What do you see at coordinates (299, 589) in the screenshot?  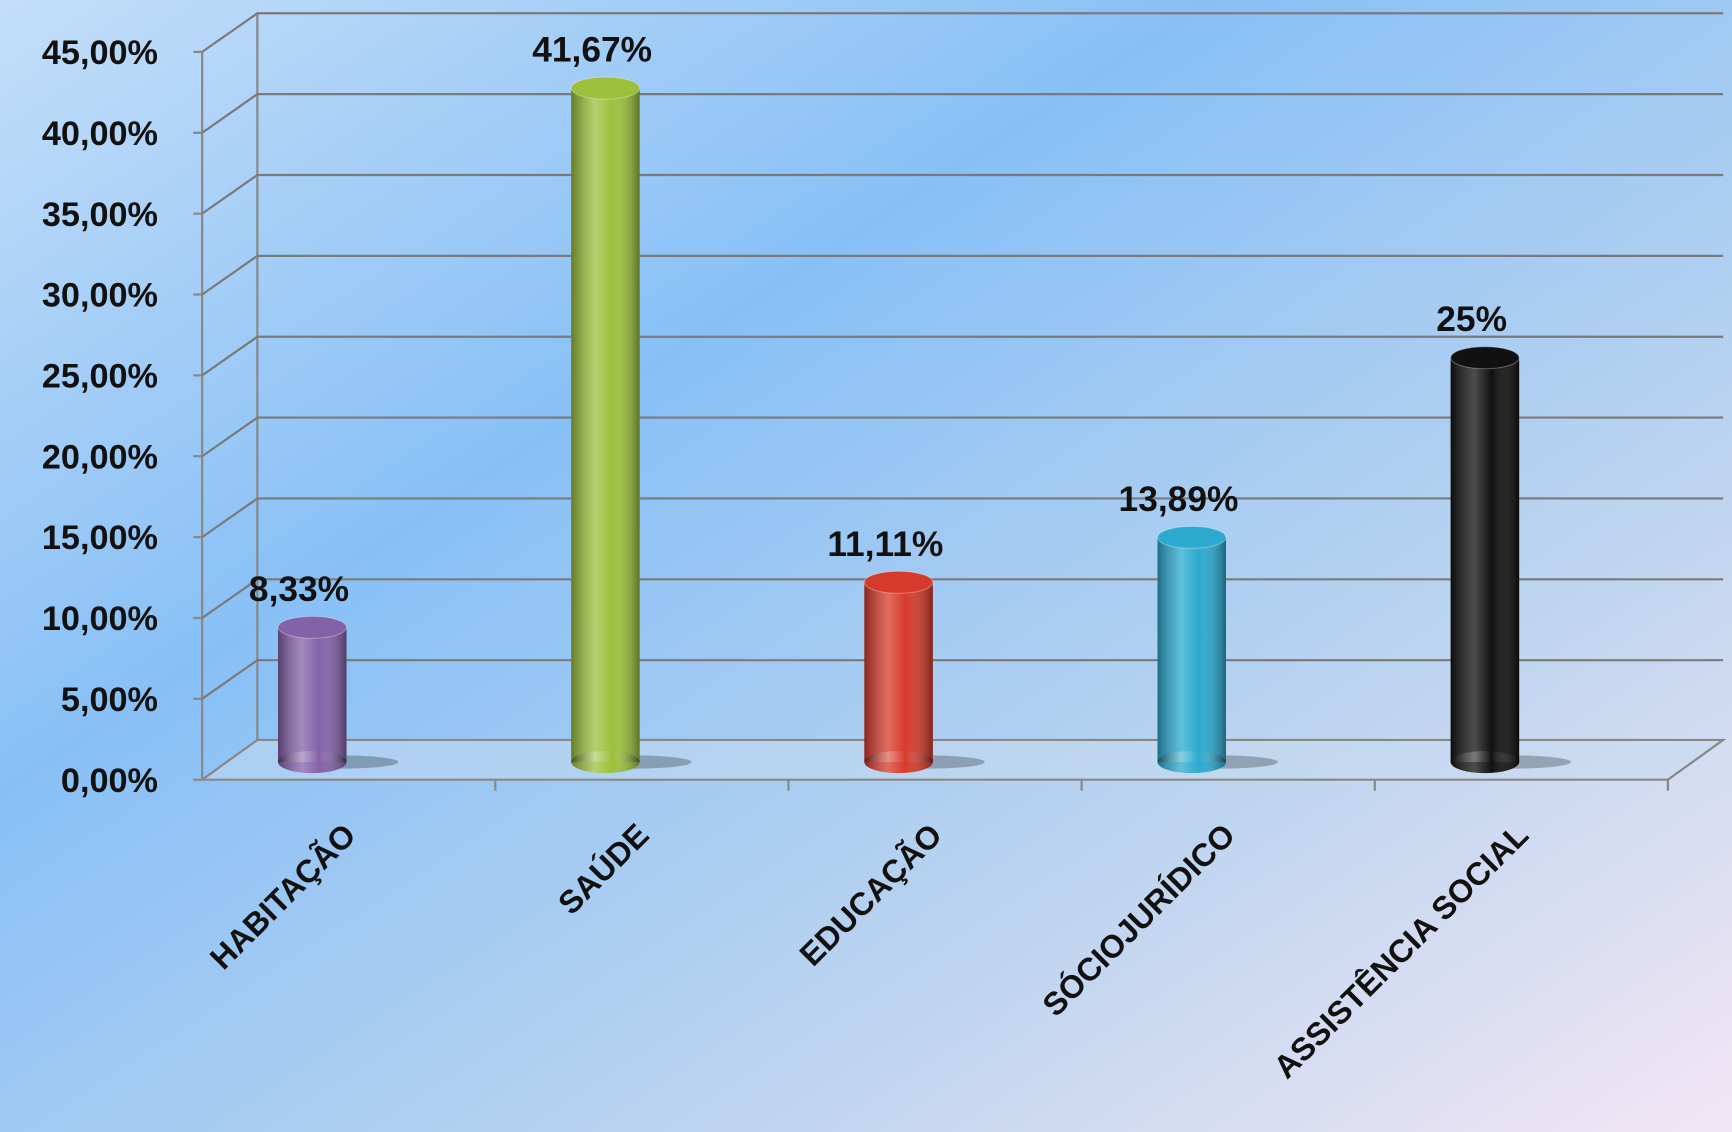 I see `data-label: 8,33%` at bounding box center [299, 589].